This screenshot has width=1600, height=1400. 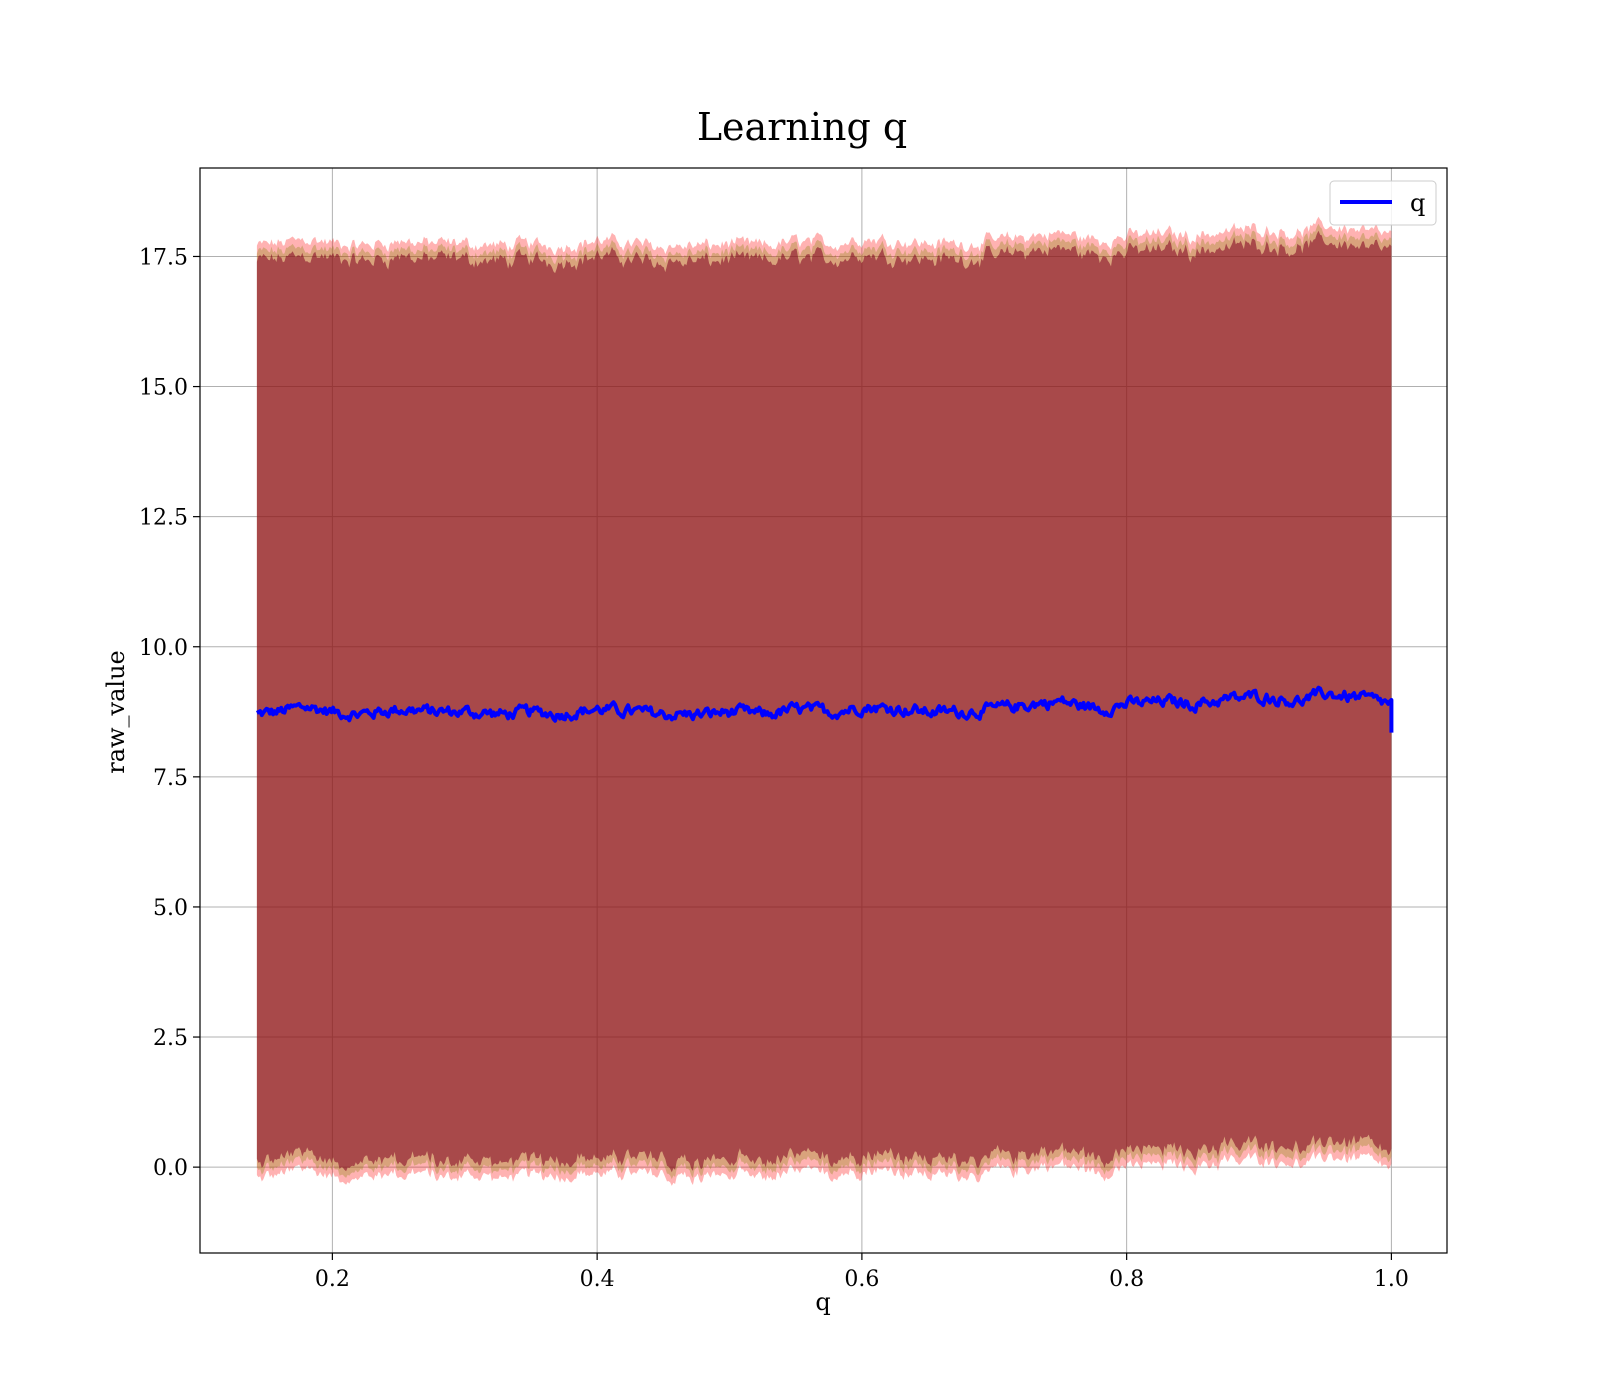 I want to click on y-tick-label: 2.5, so click(x=170, y=1038).